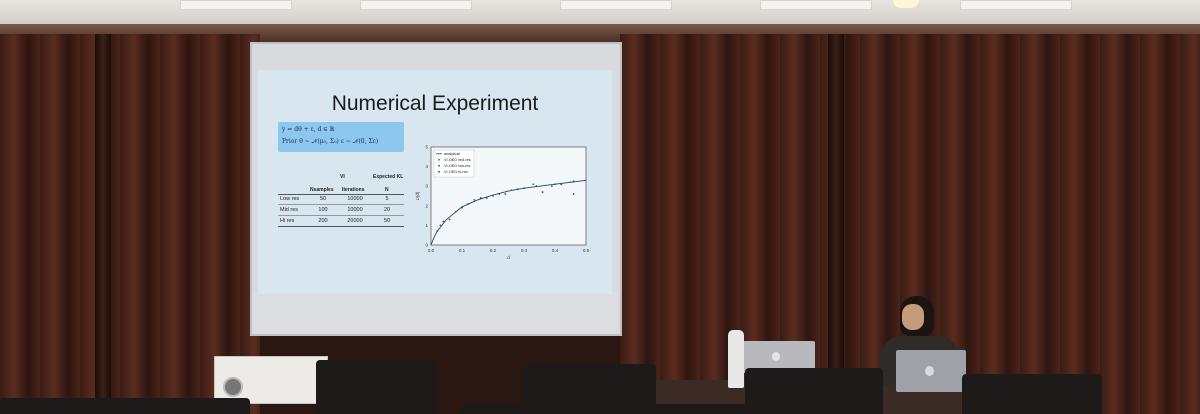 The image size is (1200, 414). Describe the element at coordinates (431, 250) in the screenshot. I see `x-tick-label: 0.0` at that location.